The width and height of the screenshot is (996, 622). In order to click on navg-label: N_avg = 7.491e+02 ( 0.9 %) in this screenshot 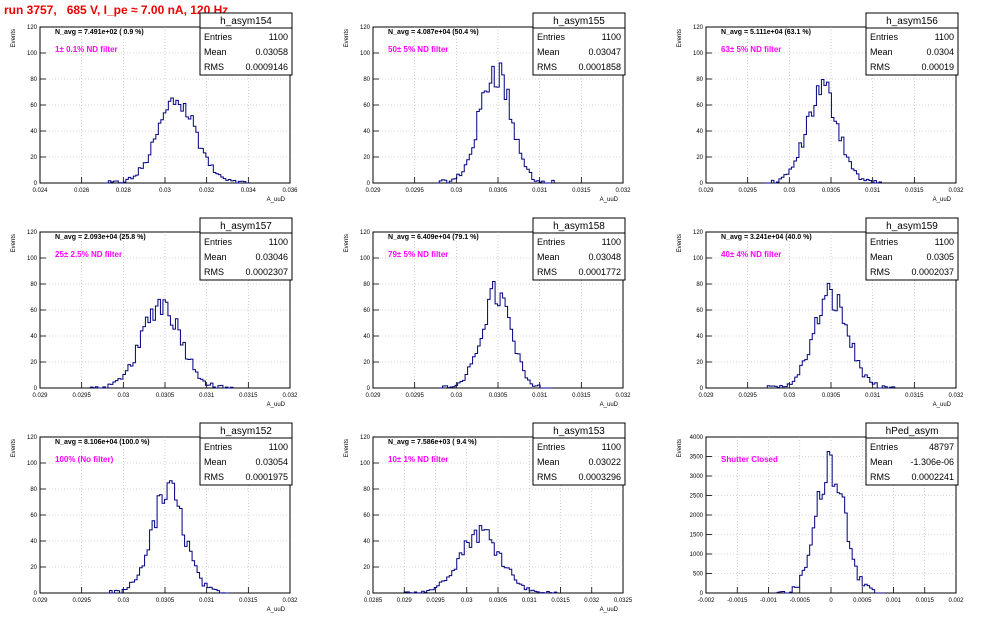, I will do `click(99, 32)`.